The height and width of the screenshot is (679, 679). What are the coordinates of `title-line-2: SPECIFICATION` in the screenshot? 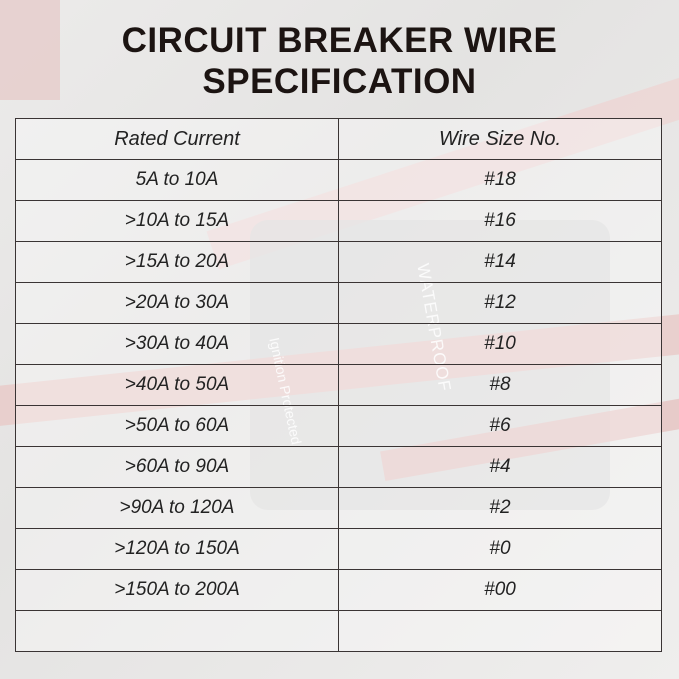 It's located at (339, 81).